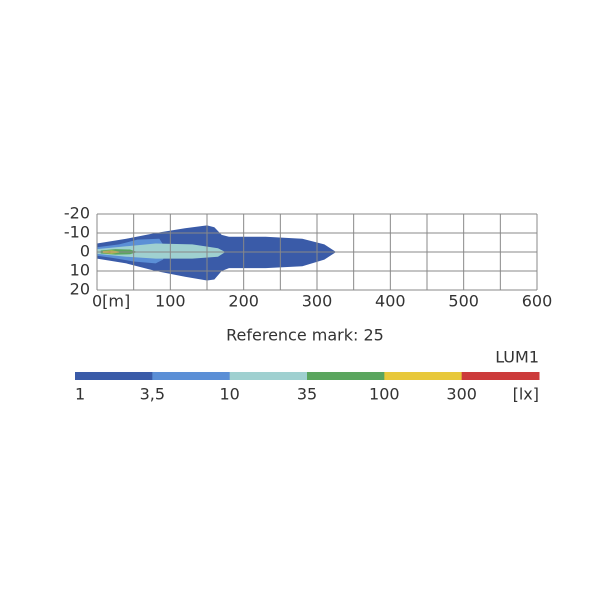 The height and width of the screenshot is (610, 610). What do you see at coordinates (77, 232) in the screenshot?
I see `y-tick-label: -10` at bounding box center [77, 232].